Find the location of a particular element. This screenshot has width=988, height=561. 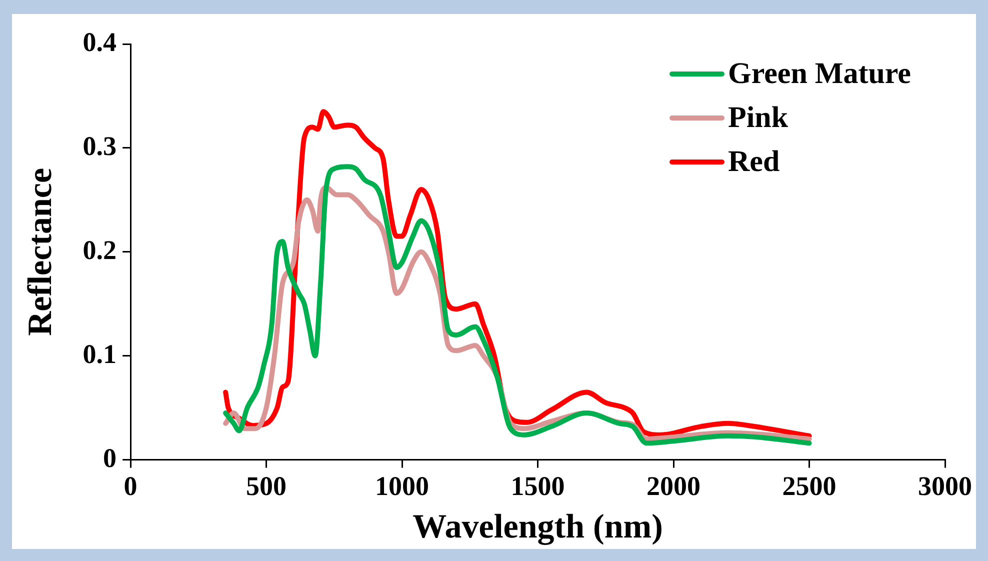

x-tick-label: 3000 is located at coordinates (945, 485).